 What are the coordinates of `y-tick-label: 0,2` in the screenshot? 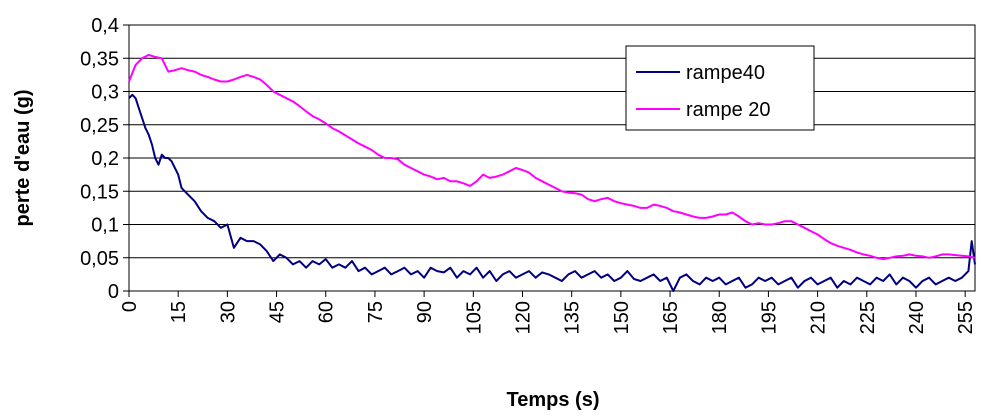 It's located at (105, 159).